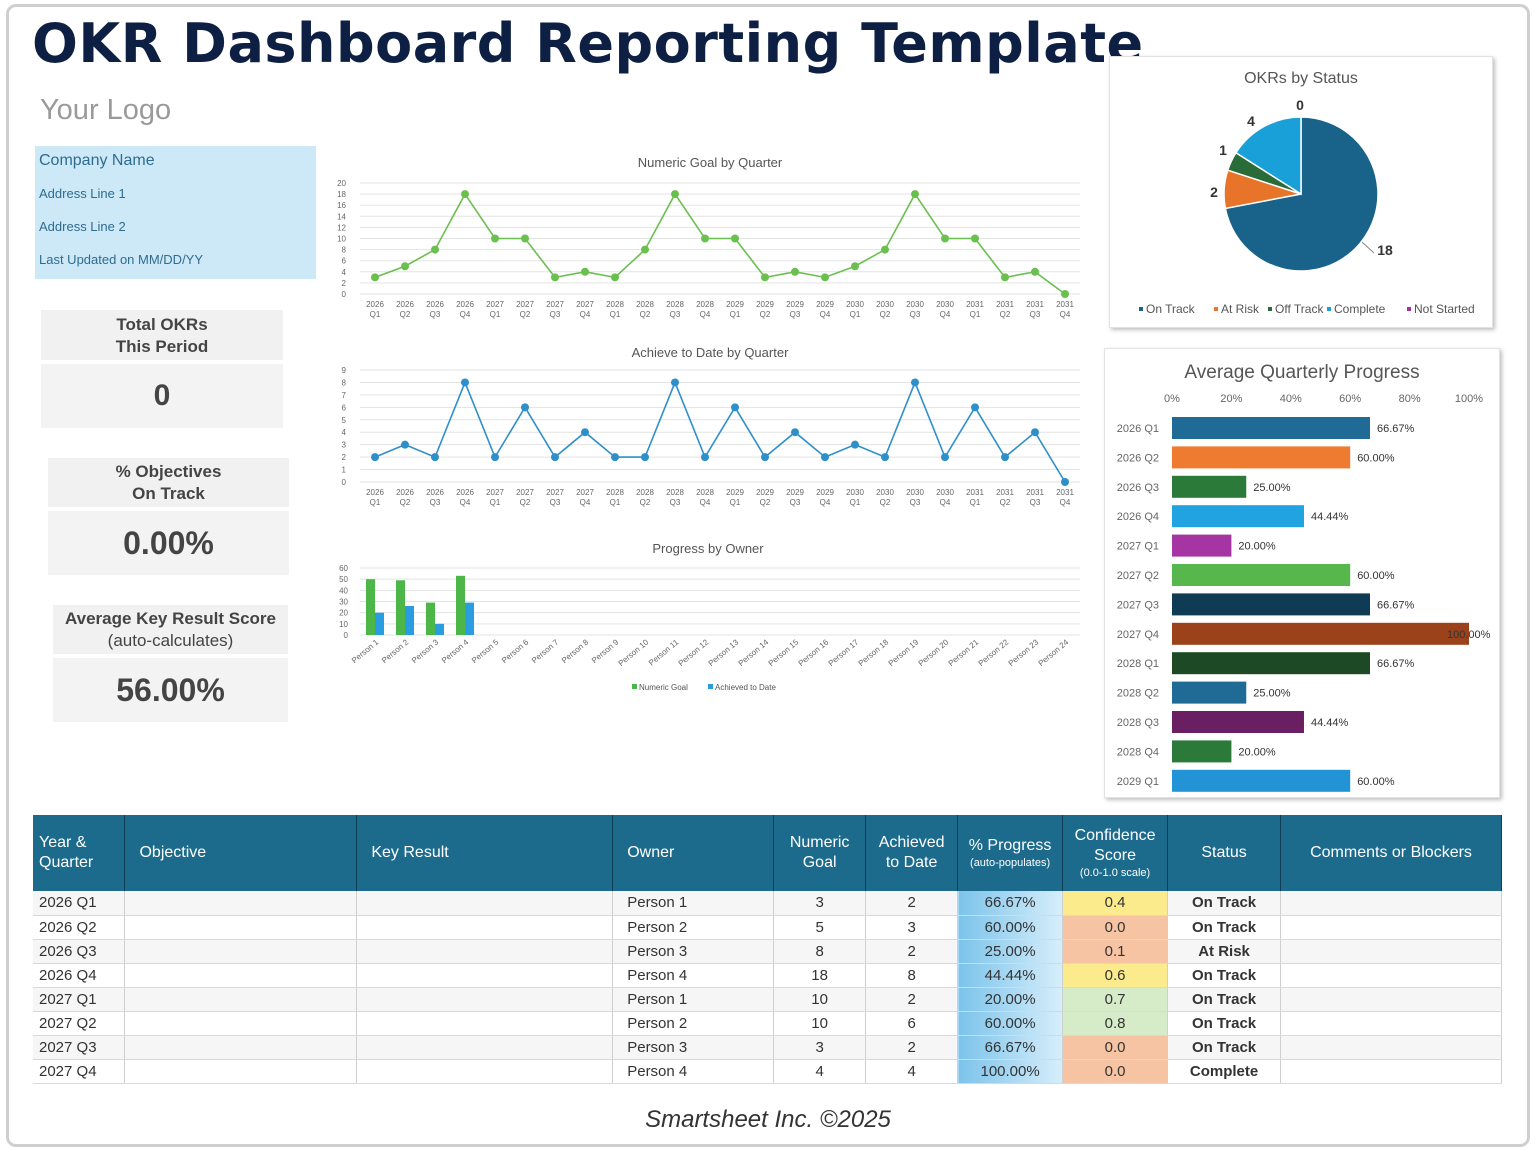 This screenshot has height=1151, width=1536. I want to click on cell-status: Complete, so click(1224, 1071).